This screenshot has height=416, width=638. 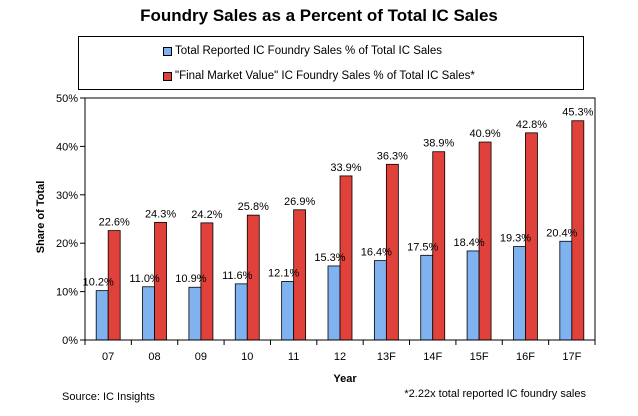 I want to click on footnote: *2.22x total reported IC foundry sales, so click(x=495, y=394).